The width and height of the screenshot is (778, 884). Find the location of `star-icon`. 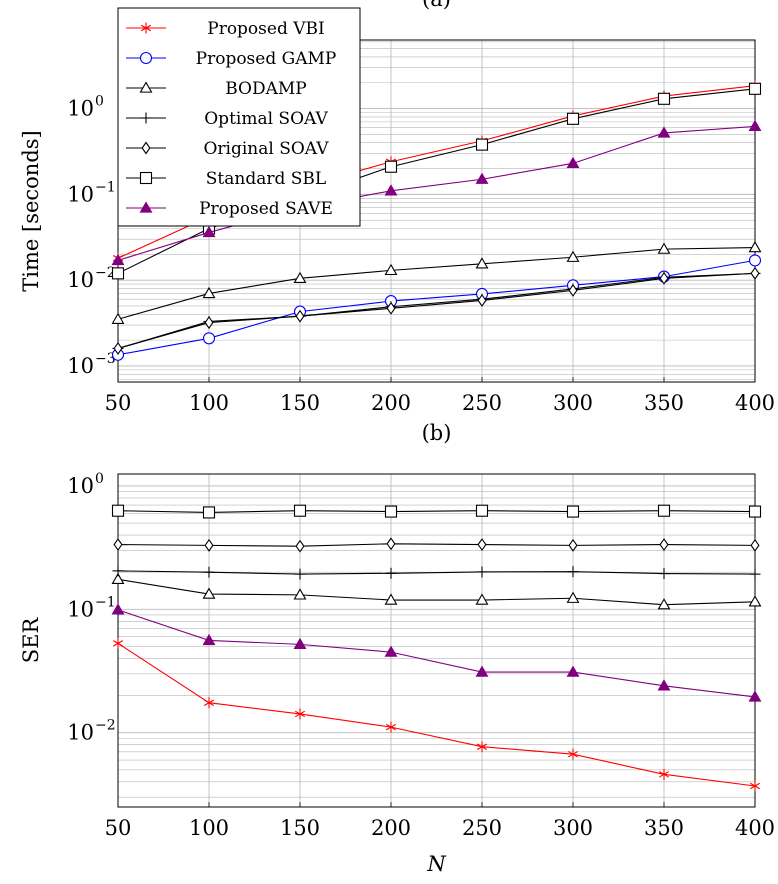

star-icon is located at coordinates (146, 28).